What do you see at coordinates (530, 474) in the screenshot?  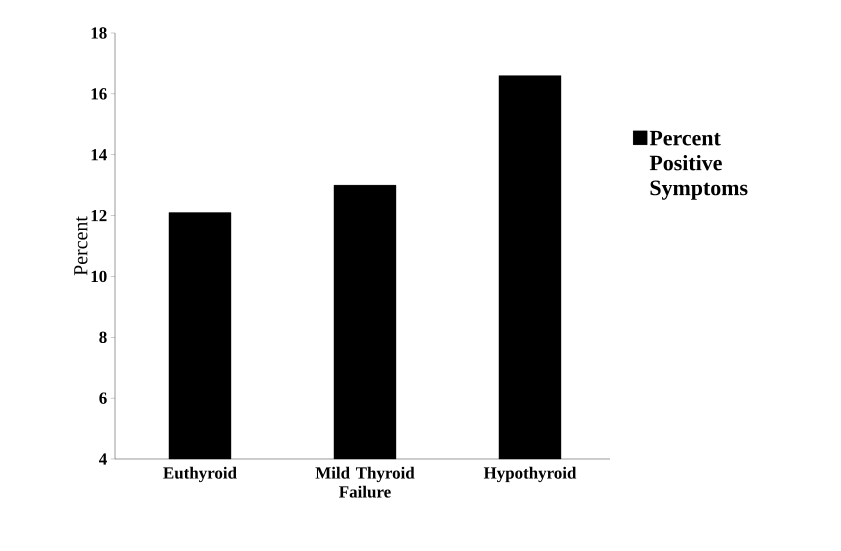 I see `x-tick-label: Hypothyroid` at bounding box center [530, 474].